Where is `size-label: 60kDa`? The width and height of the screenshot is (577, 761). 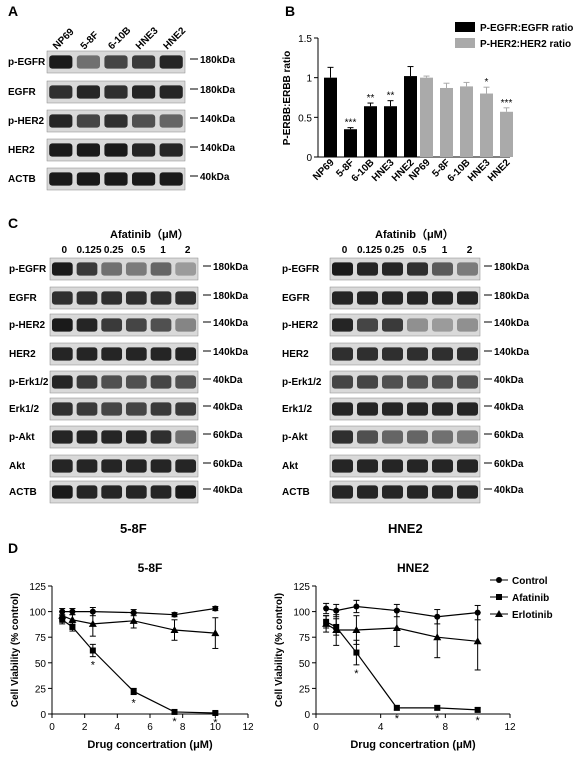
size-label: 60kDa is located at coordinates (509, 464).